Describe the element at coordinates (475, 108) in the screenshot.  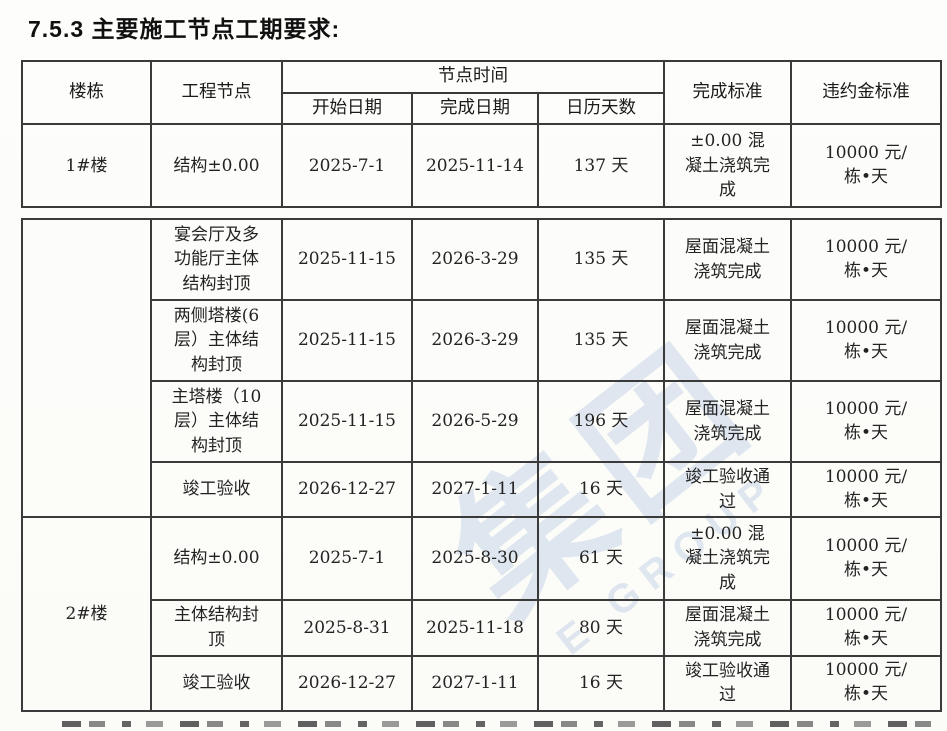
I see `header-finish-date: 完成日期` at that location.